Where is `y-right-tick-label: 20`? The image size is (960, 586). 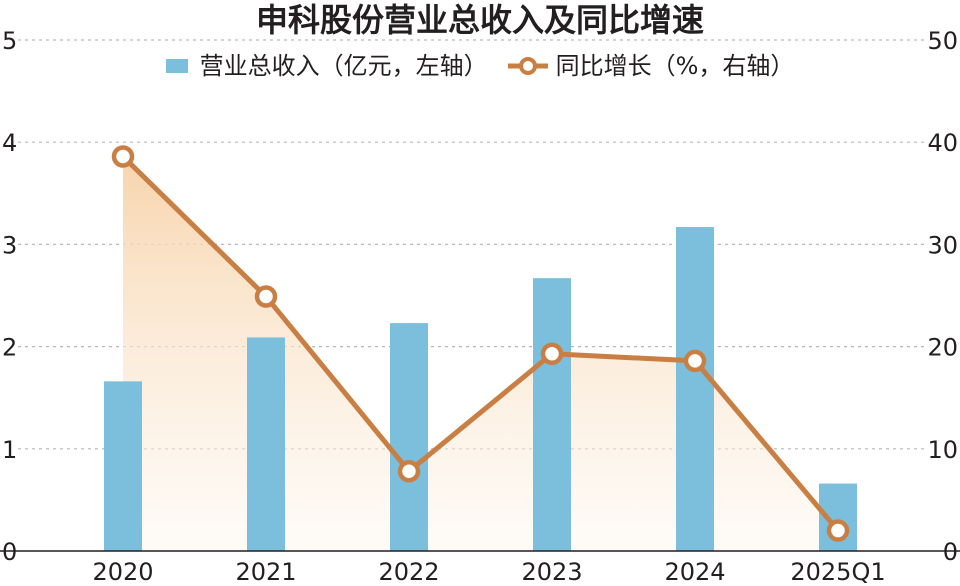
y-right-tick-label: 20 is located at coordinates (942, 348).